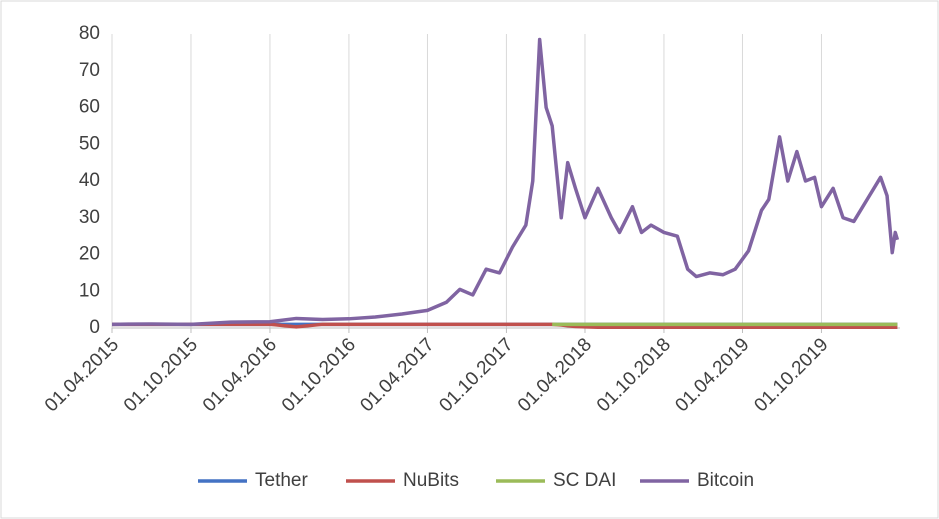  Describe the element at coordinates (505, 326) in the screenshot. I see `series-line` at that location.